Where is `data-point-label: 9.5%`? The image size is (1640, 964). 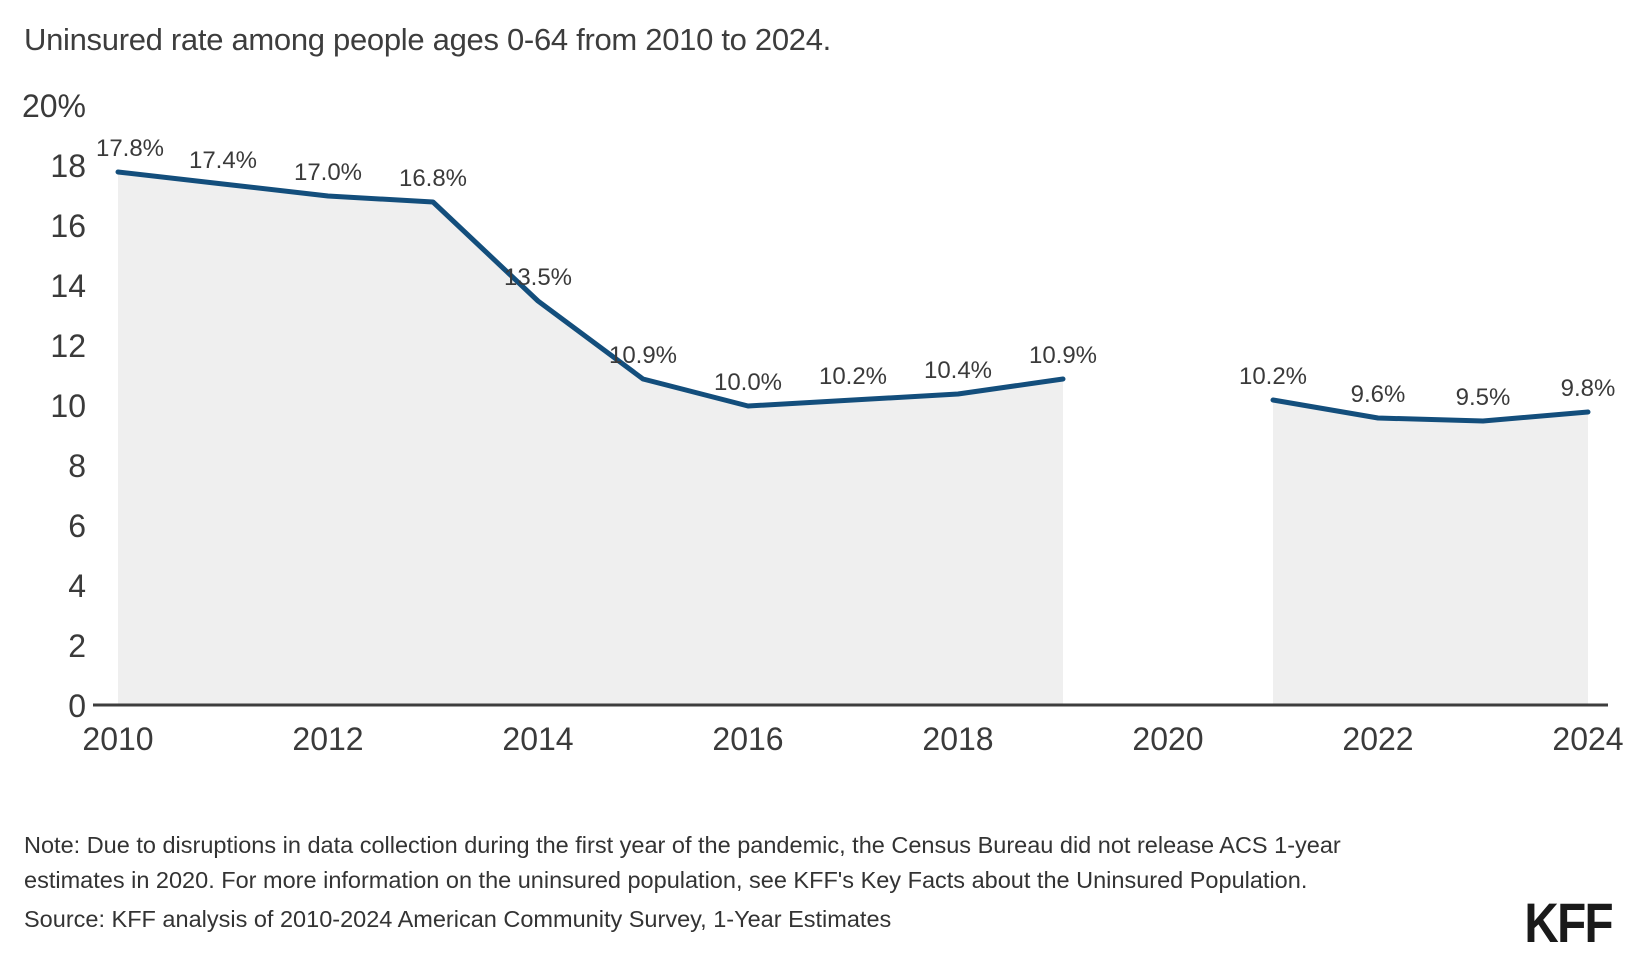 data-point-label: 9.5% is located at coordinates (1483, 397).